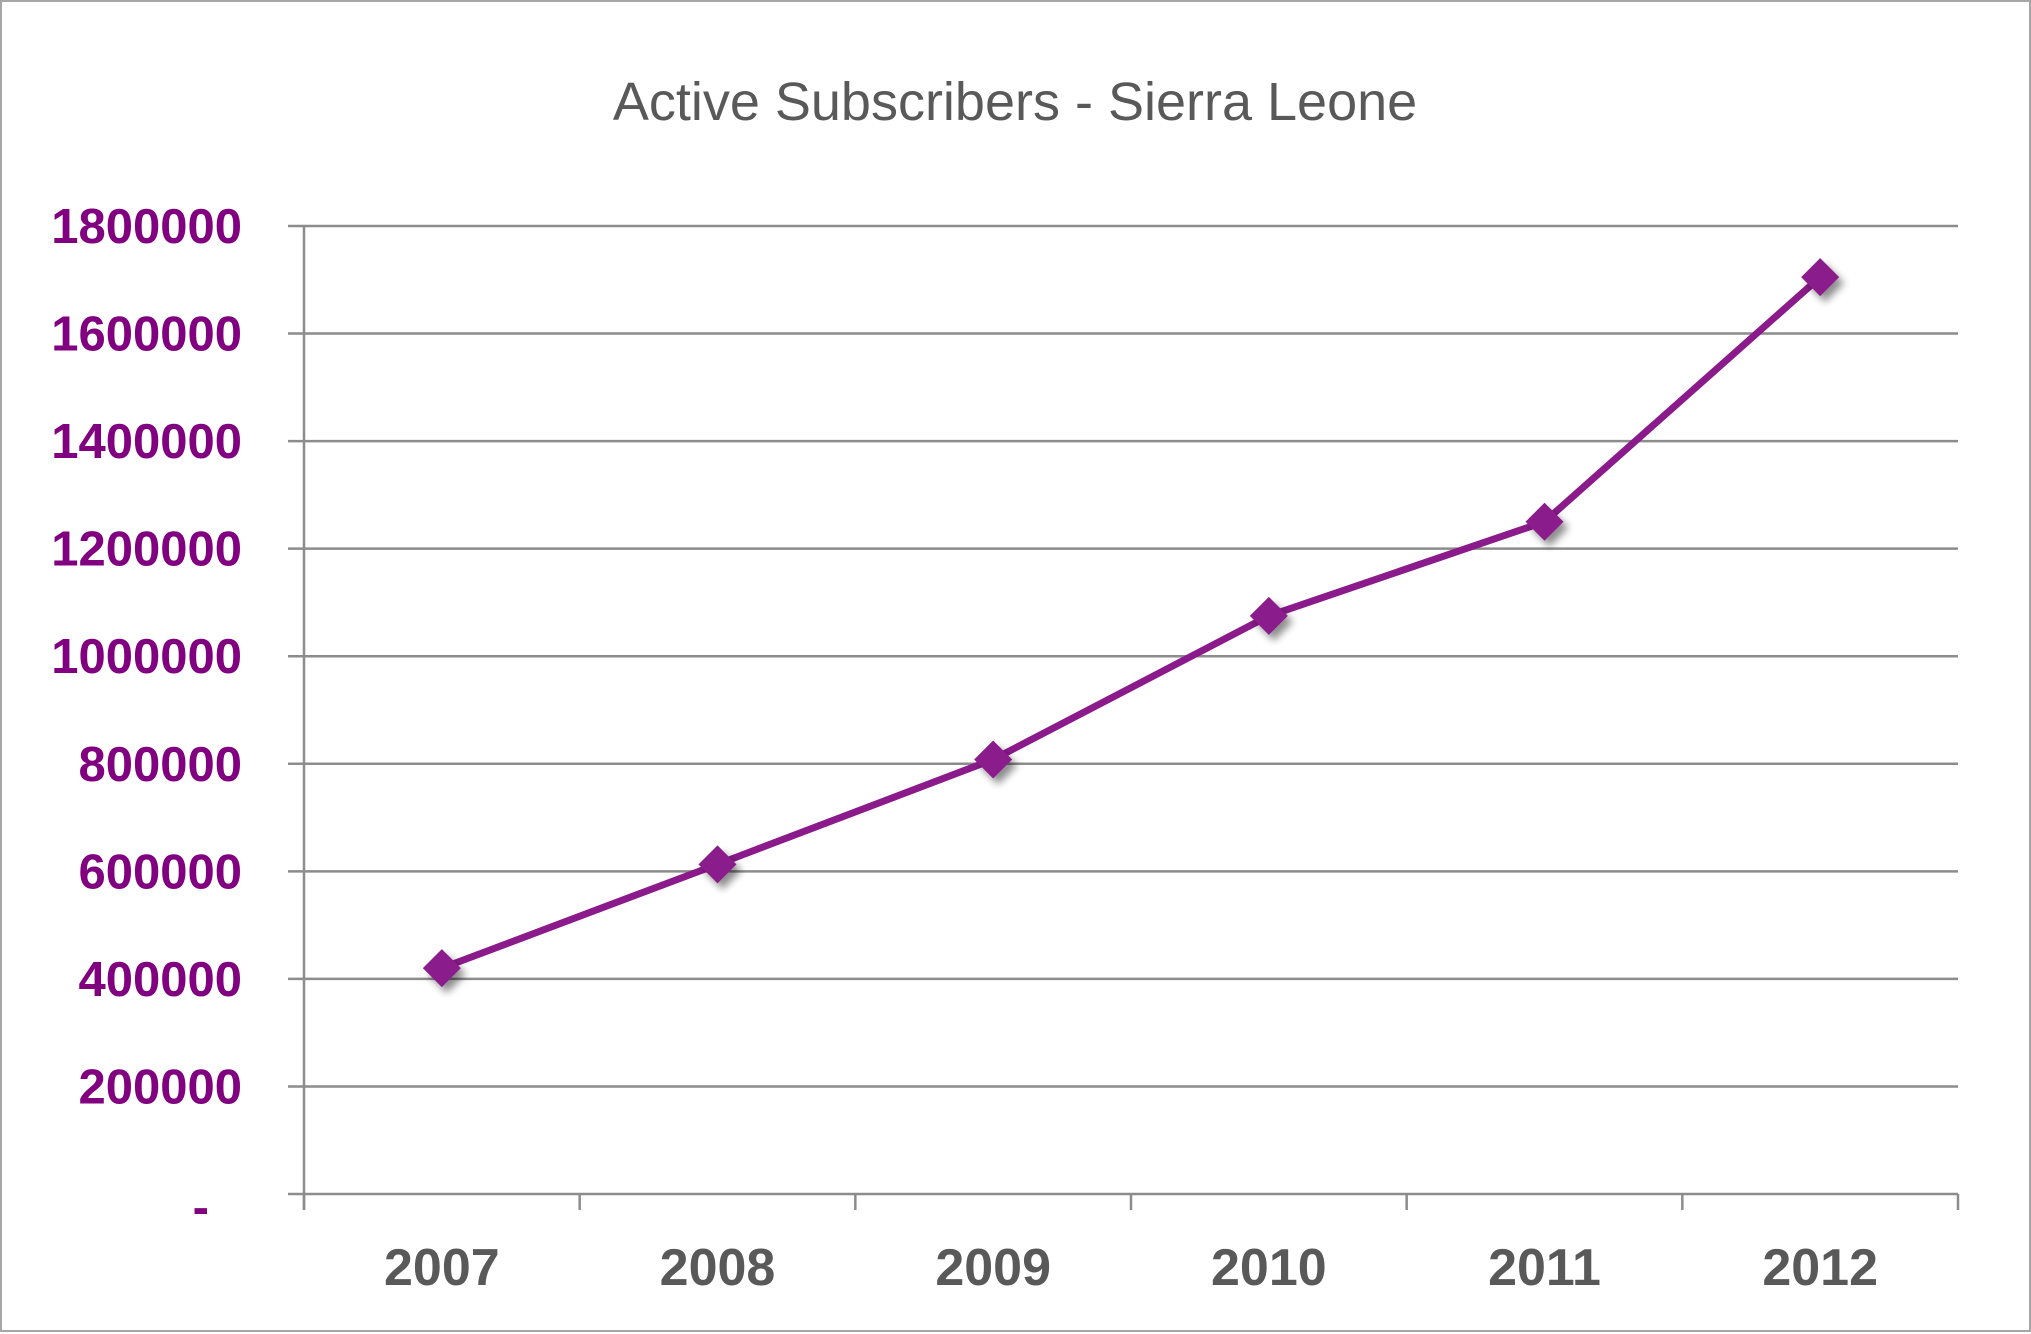 The width and height of the screenshot is (2031, 1334). What do you see at coordinates (1544, 1268) in the screenshot?
I see `x-tick-label: 2011` at bounding box center [1544, 1268].